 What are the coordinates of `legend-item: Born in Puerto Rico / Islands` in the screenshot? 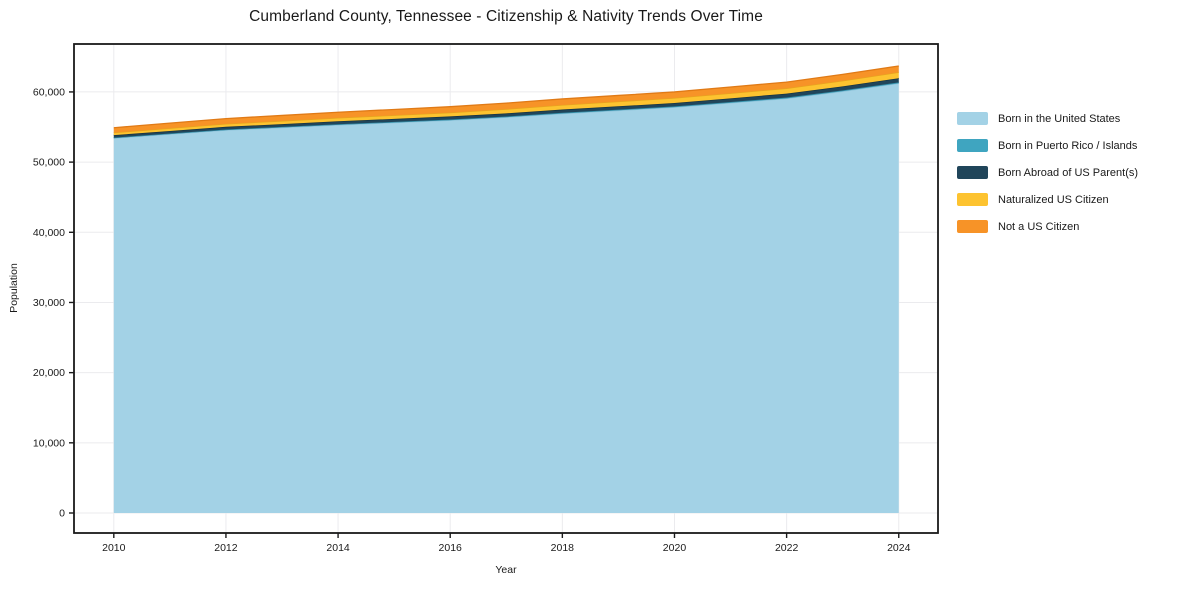 It's located at (1047, 145).